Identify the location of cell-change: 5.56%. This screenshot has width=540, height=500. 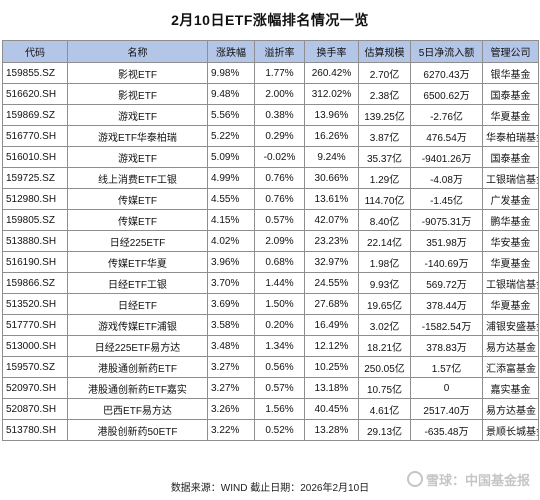
(231, 115).